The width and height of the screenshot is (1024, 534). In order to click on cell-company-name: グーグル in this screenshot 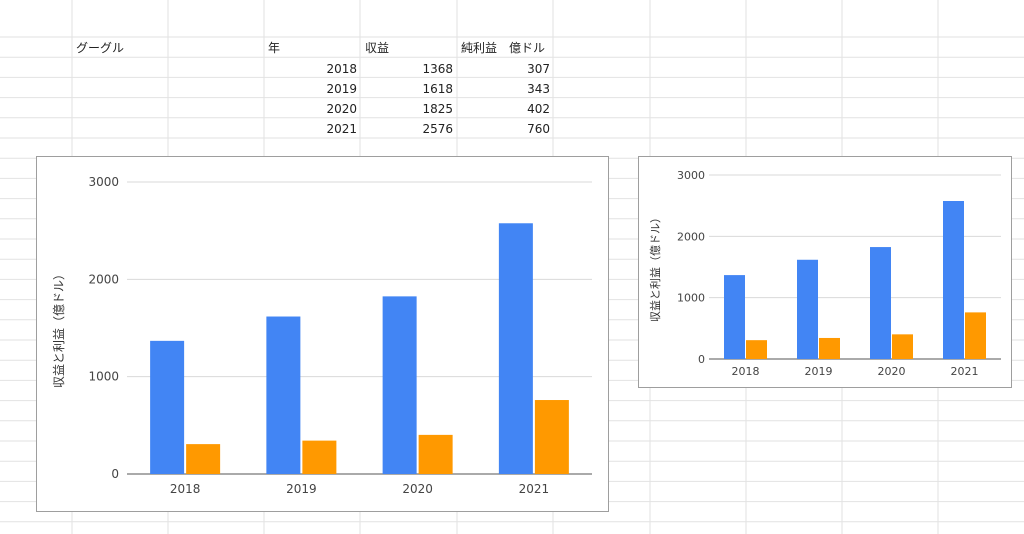, I will do `click(100, 48)`.